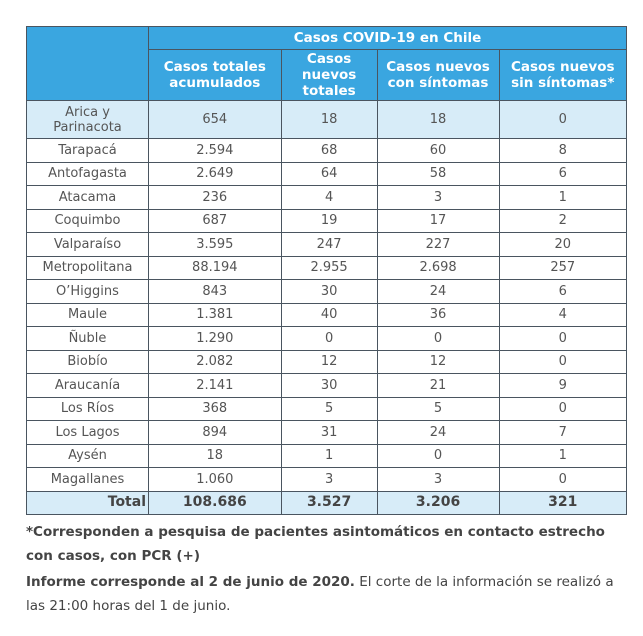  I want to click on value-cell: 654, so click(215, 119).